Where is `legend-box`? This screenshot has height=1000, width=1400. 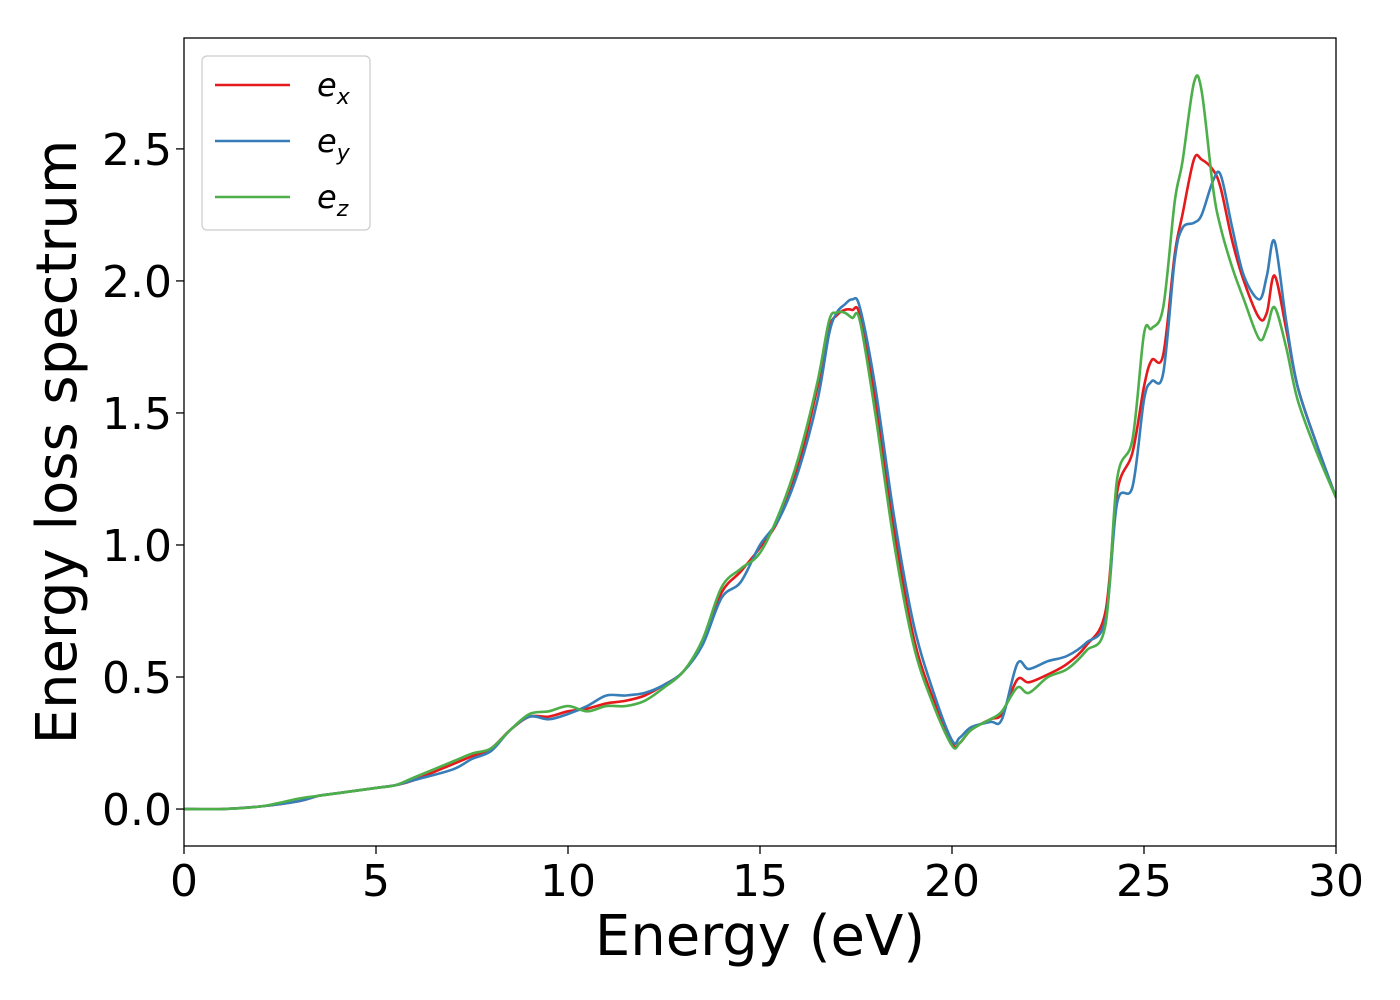 legend-box is located at coordinates (286, 143).